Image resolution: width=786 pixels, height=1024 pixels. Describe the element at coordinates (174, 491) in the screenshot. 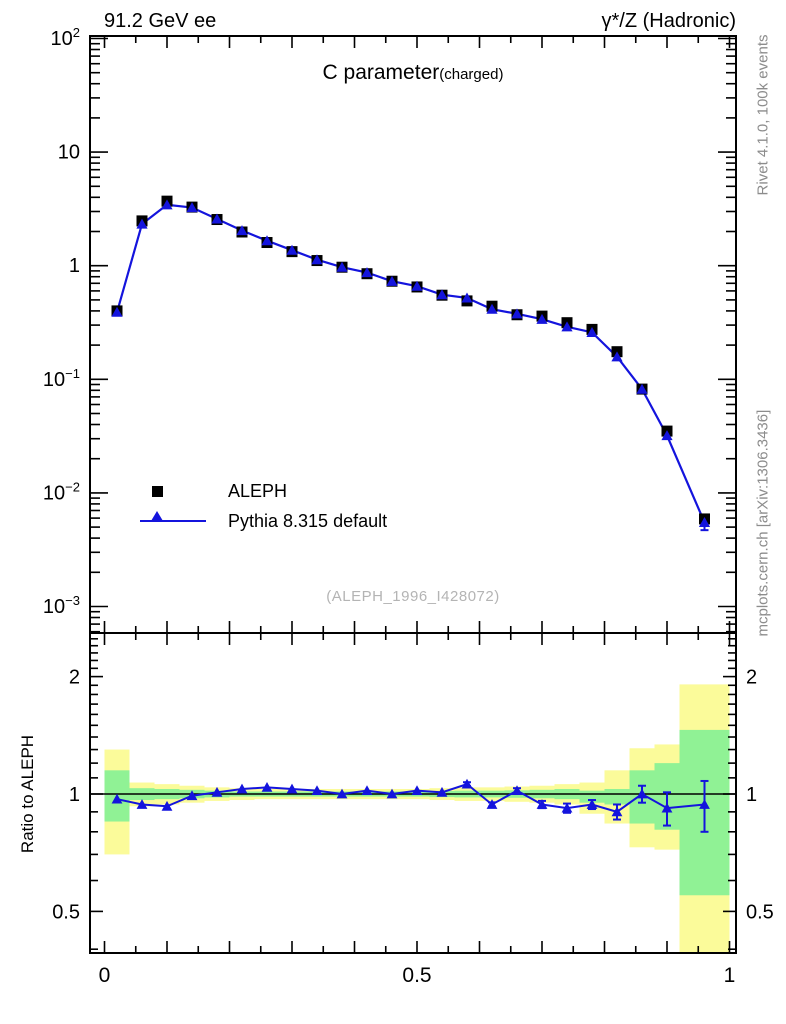

I see `square-marker-icon` at that location.